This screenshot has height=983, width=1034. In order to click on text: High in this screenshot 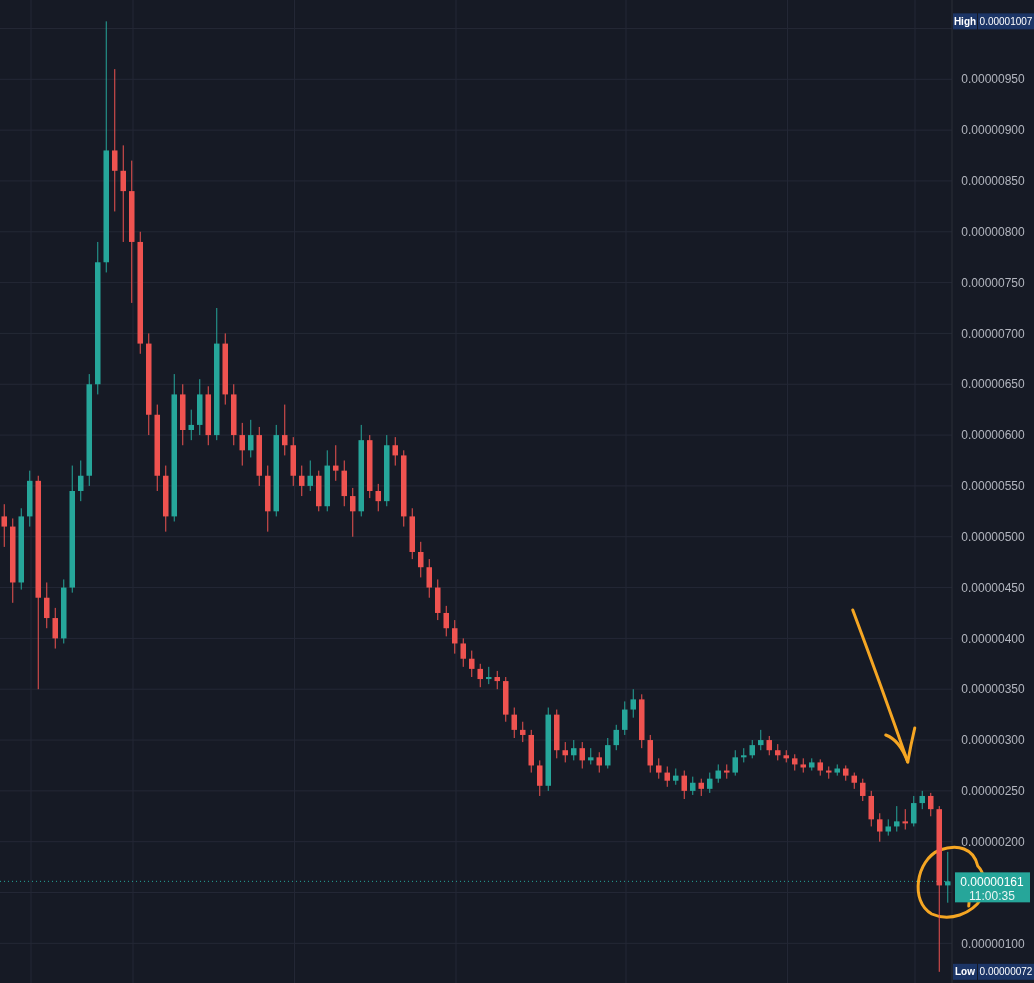, I will do `click(965, 21)`.